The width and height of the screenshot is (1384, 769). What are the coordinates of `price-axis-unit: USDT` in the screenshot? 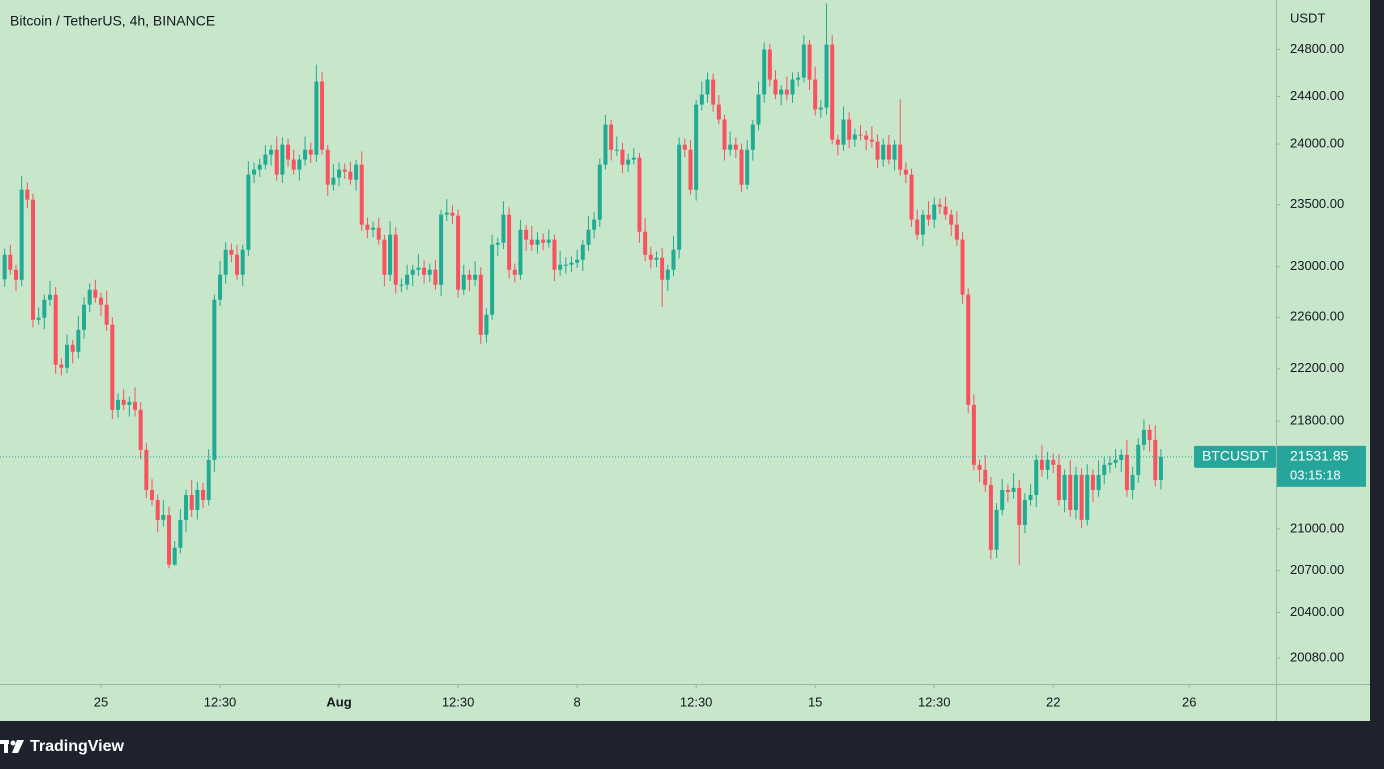 It's located at (1307, 17).